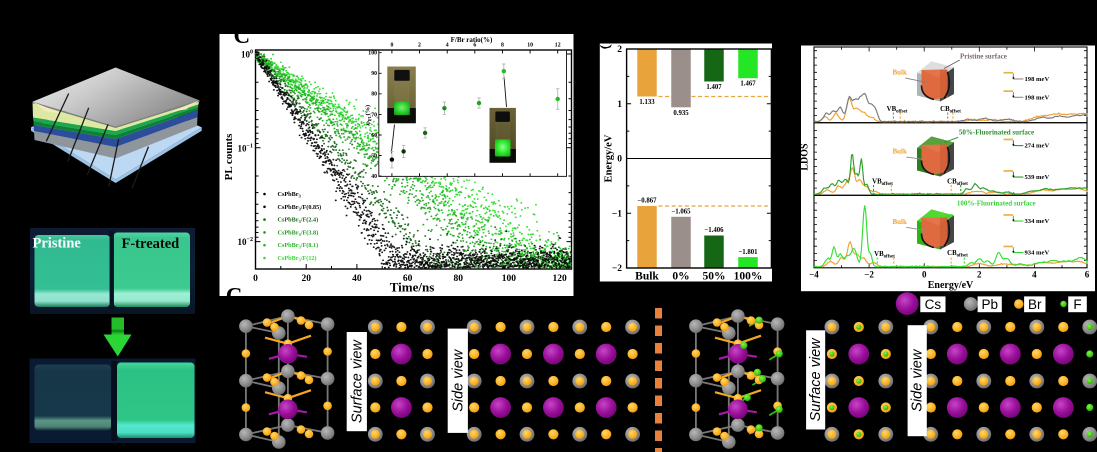 The width and height of the screenshot is (1097, 452). Describe the element at coordinates (300, 208) in the screenshot. I see `svg-text: CsPbBr3/F(0.85)` at that location.